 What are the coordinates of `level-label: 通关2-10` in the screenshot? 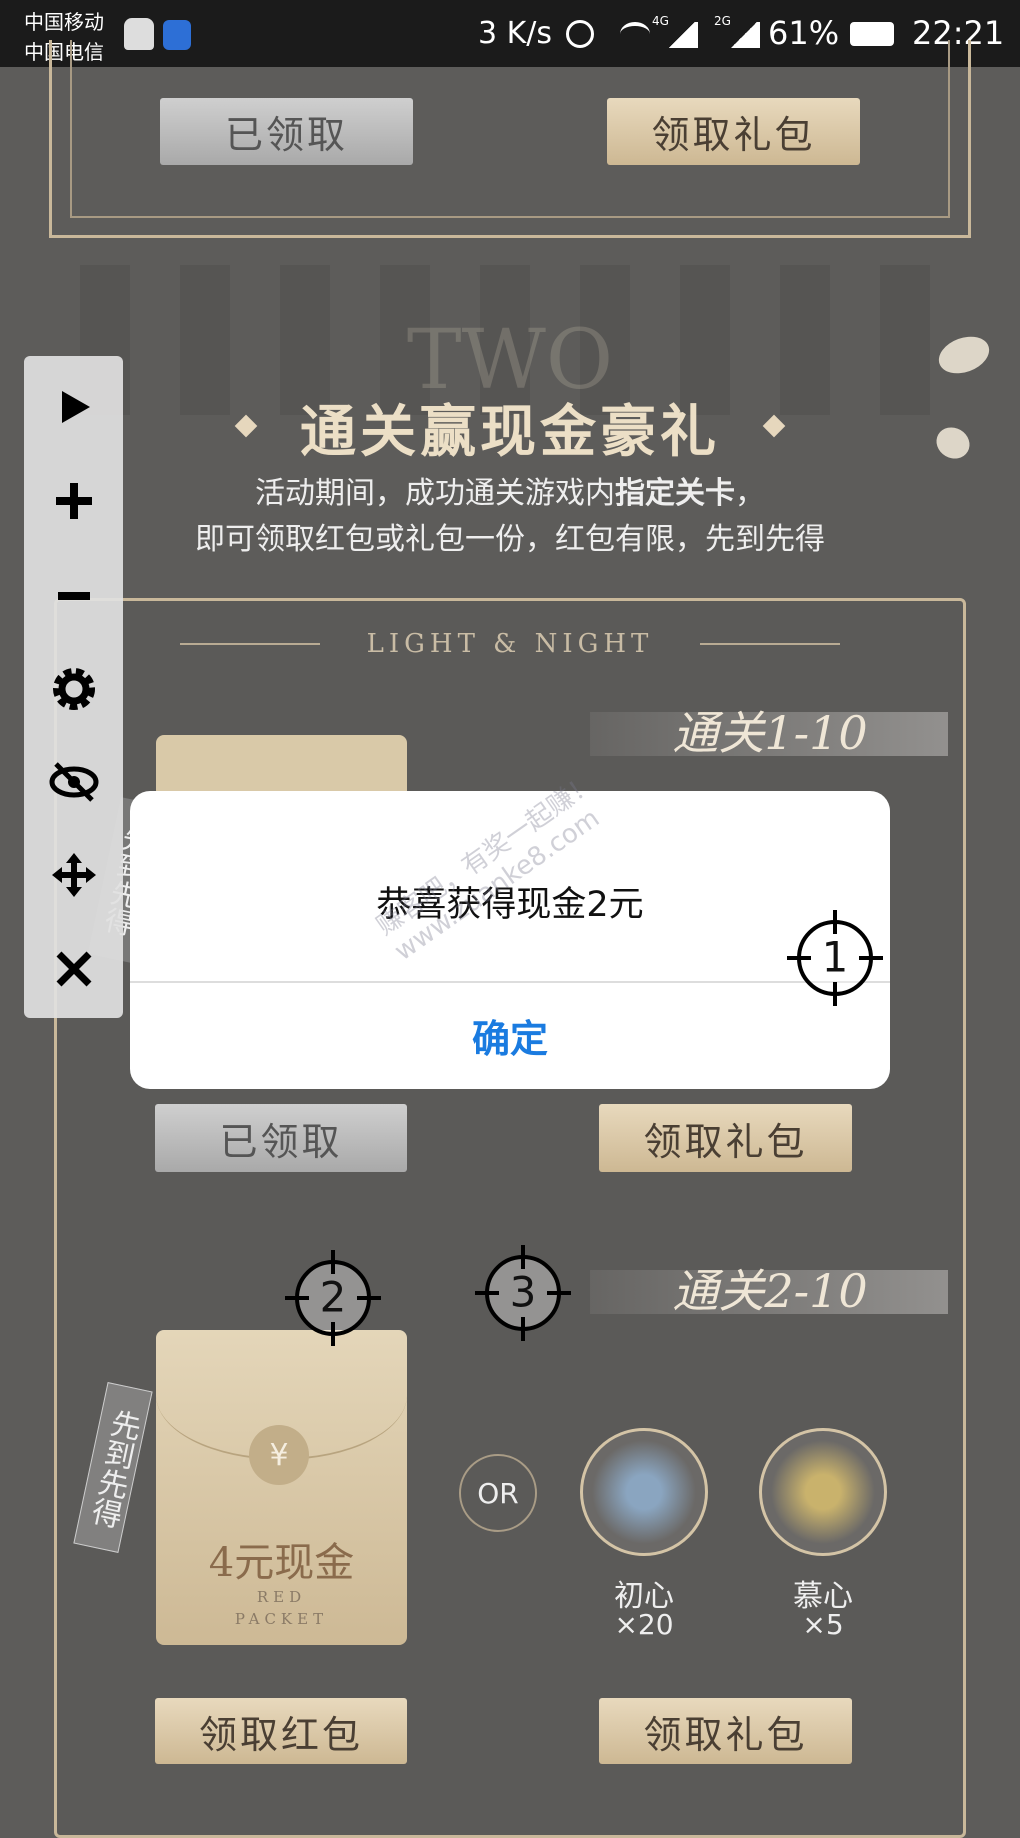 It's located at (770, 1291).